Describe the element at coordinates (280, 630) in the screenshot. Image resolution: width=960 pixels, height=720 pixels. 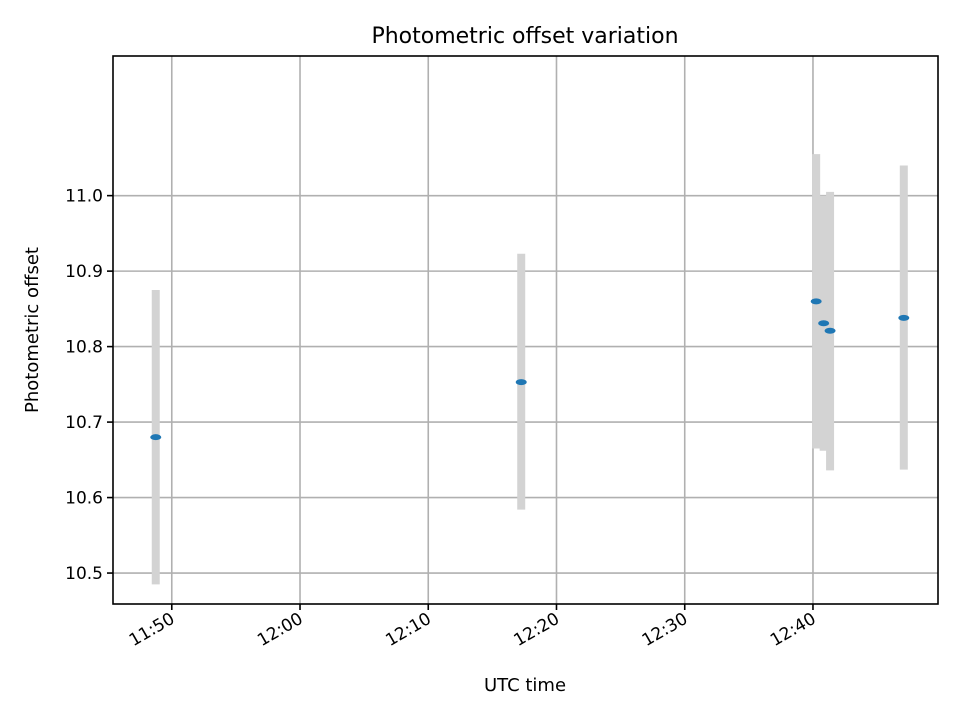
I see `x-tick-label: 12:00` at that location.